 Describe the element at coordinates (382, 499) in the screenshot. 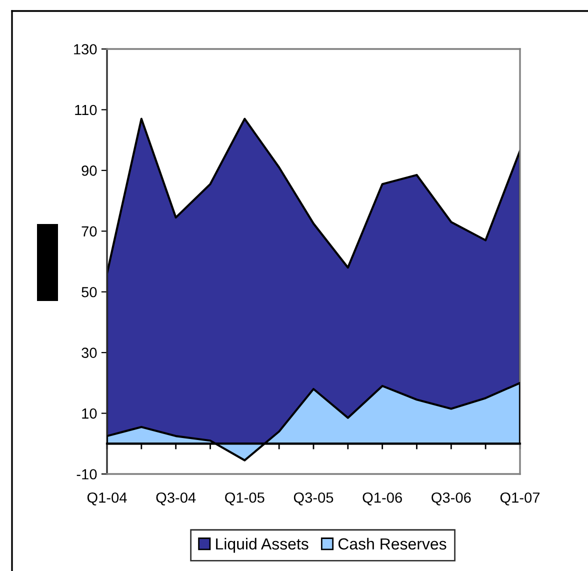

I see `x-tick-label: Q1-06` at that location.